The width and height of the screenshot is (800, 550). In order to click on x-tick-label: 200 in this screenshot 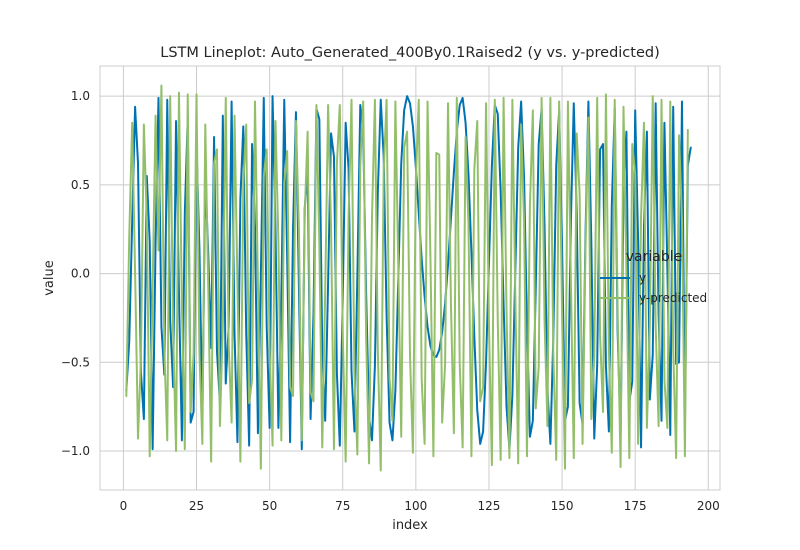, I will do `click(708, 506)`.